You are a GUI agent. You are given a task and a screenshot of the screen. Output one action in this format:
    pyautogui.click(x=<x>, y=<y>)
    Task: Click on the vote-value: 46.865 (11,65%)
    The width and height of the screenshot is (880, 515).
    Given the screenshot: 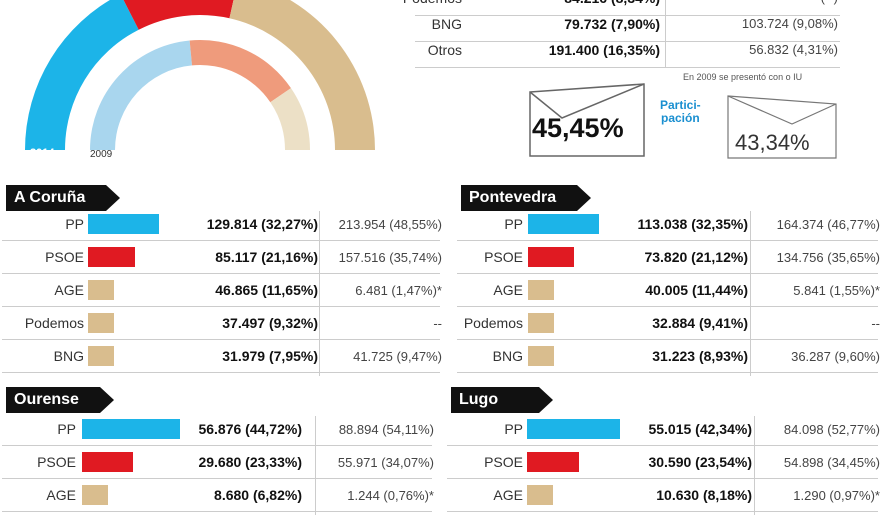 What is the action you would take?
    pyautogui.click(x=266, y=290)
    